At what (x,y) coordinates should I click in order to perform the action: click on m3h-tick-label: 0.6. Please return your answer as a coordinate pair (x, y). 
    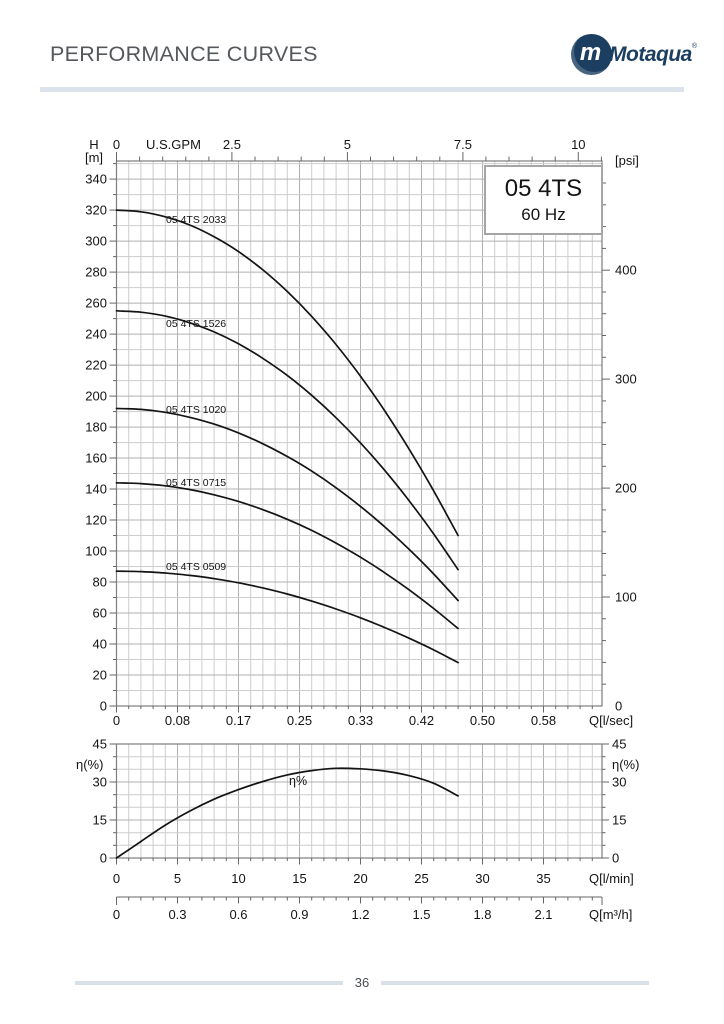
    Looking at the image, I should click on (238, 914).